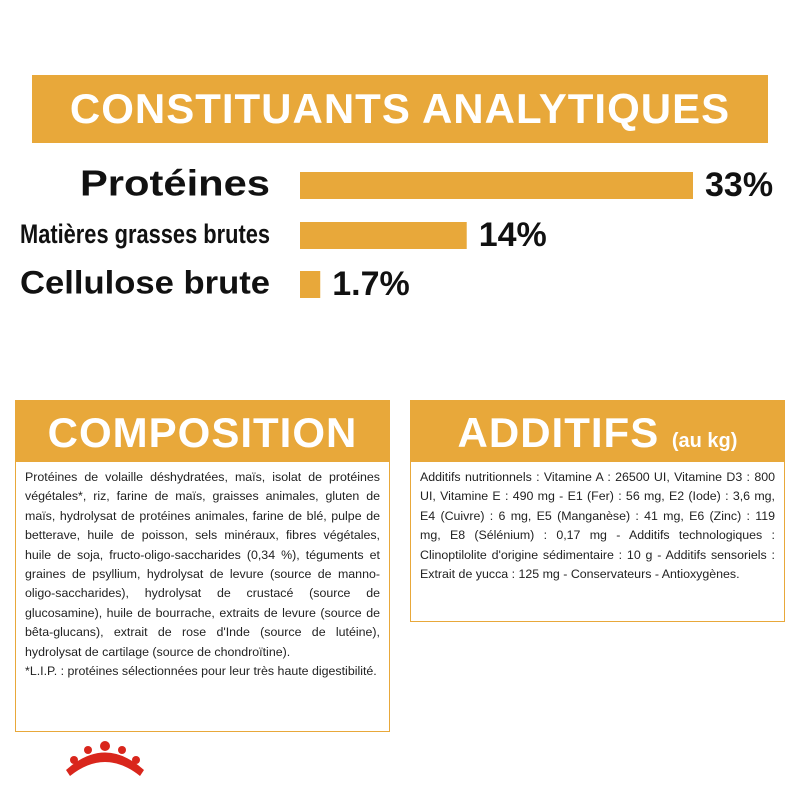 The image size is (800, 800). Describe the element at coordinates (513, 235) in the screenshot. I see `value-label: 14%` at that location.